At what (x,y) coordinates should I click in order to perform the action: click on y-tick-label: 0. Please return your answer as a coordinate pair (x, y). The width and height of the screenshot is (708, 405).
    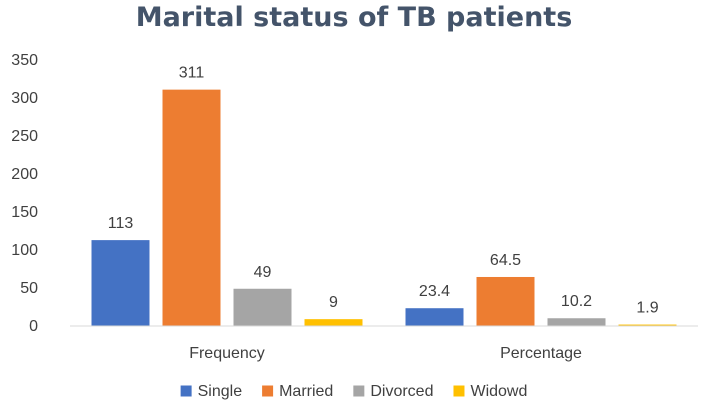
    Looking at the image, I should click on (33, 326).